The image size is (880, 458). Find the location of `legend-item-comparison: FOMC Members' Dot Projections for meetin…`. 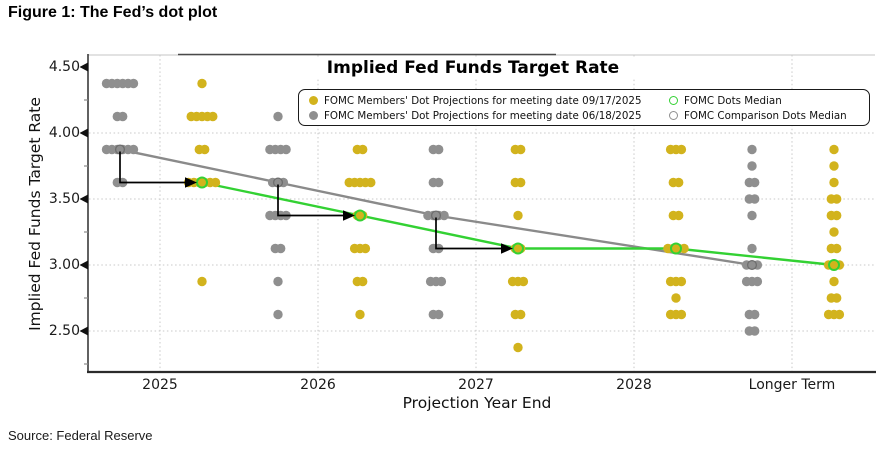

legend-item-comparison: FOMC Members' Dot Projections for meetin… is located at coordinates (487, 115).